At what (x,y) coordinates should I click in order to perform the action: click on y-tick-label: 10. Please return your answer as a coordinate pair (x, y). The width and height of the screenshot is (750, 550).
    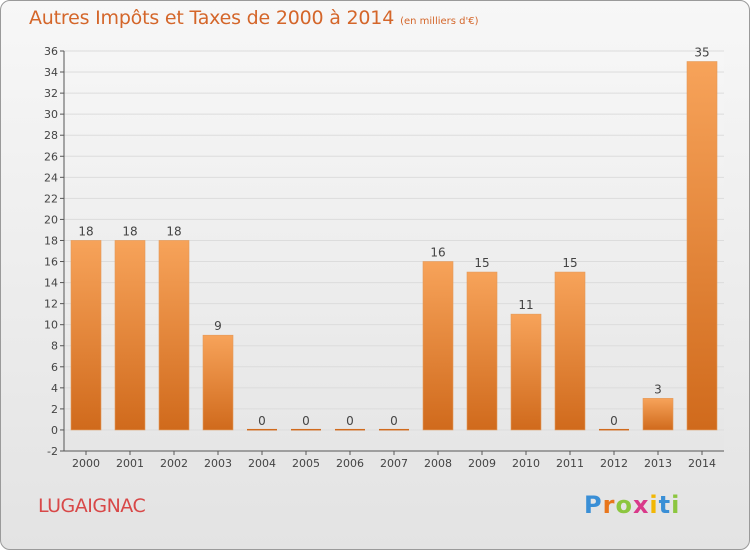
    Looking at the image, I should click on (51, 325).